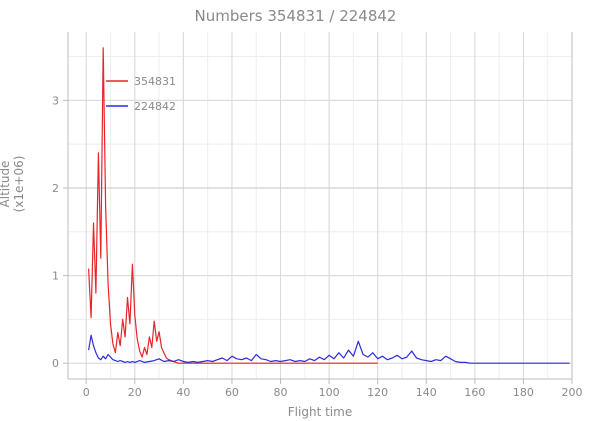  What do you see at coordinates (474, 392) in the screenshot?
I see `x-tick-label: 160` at bounding box center [474, 392].